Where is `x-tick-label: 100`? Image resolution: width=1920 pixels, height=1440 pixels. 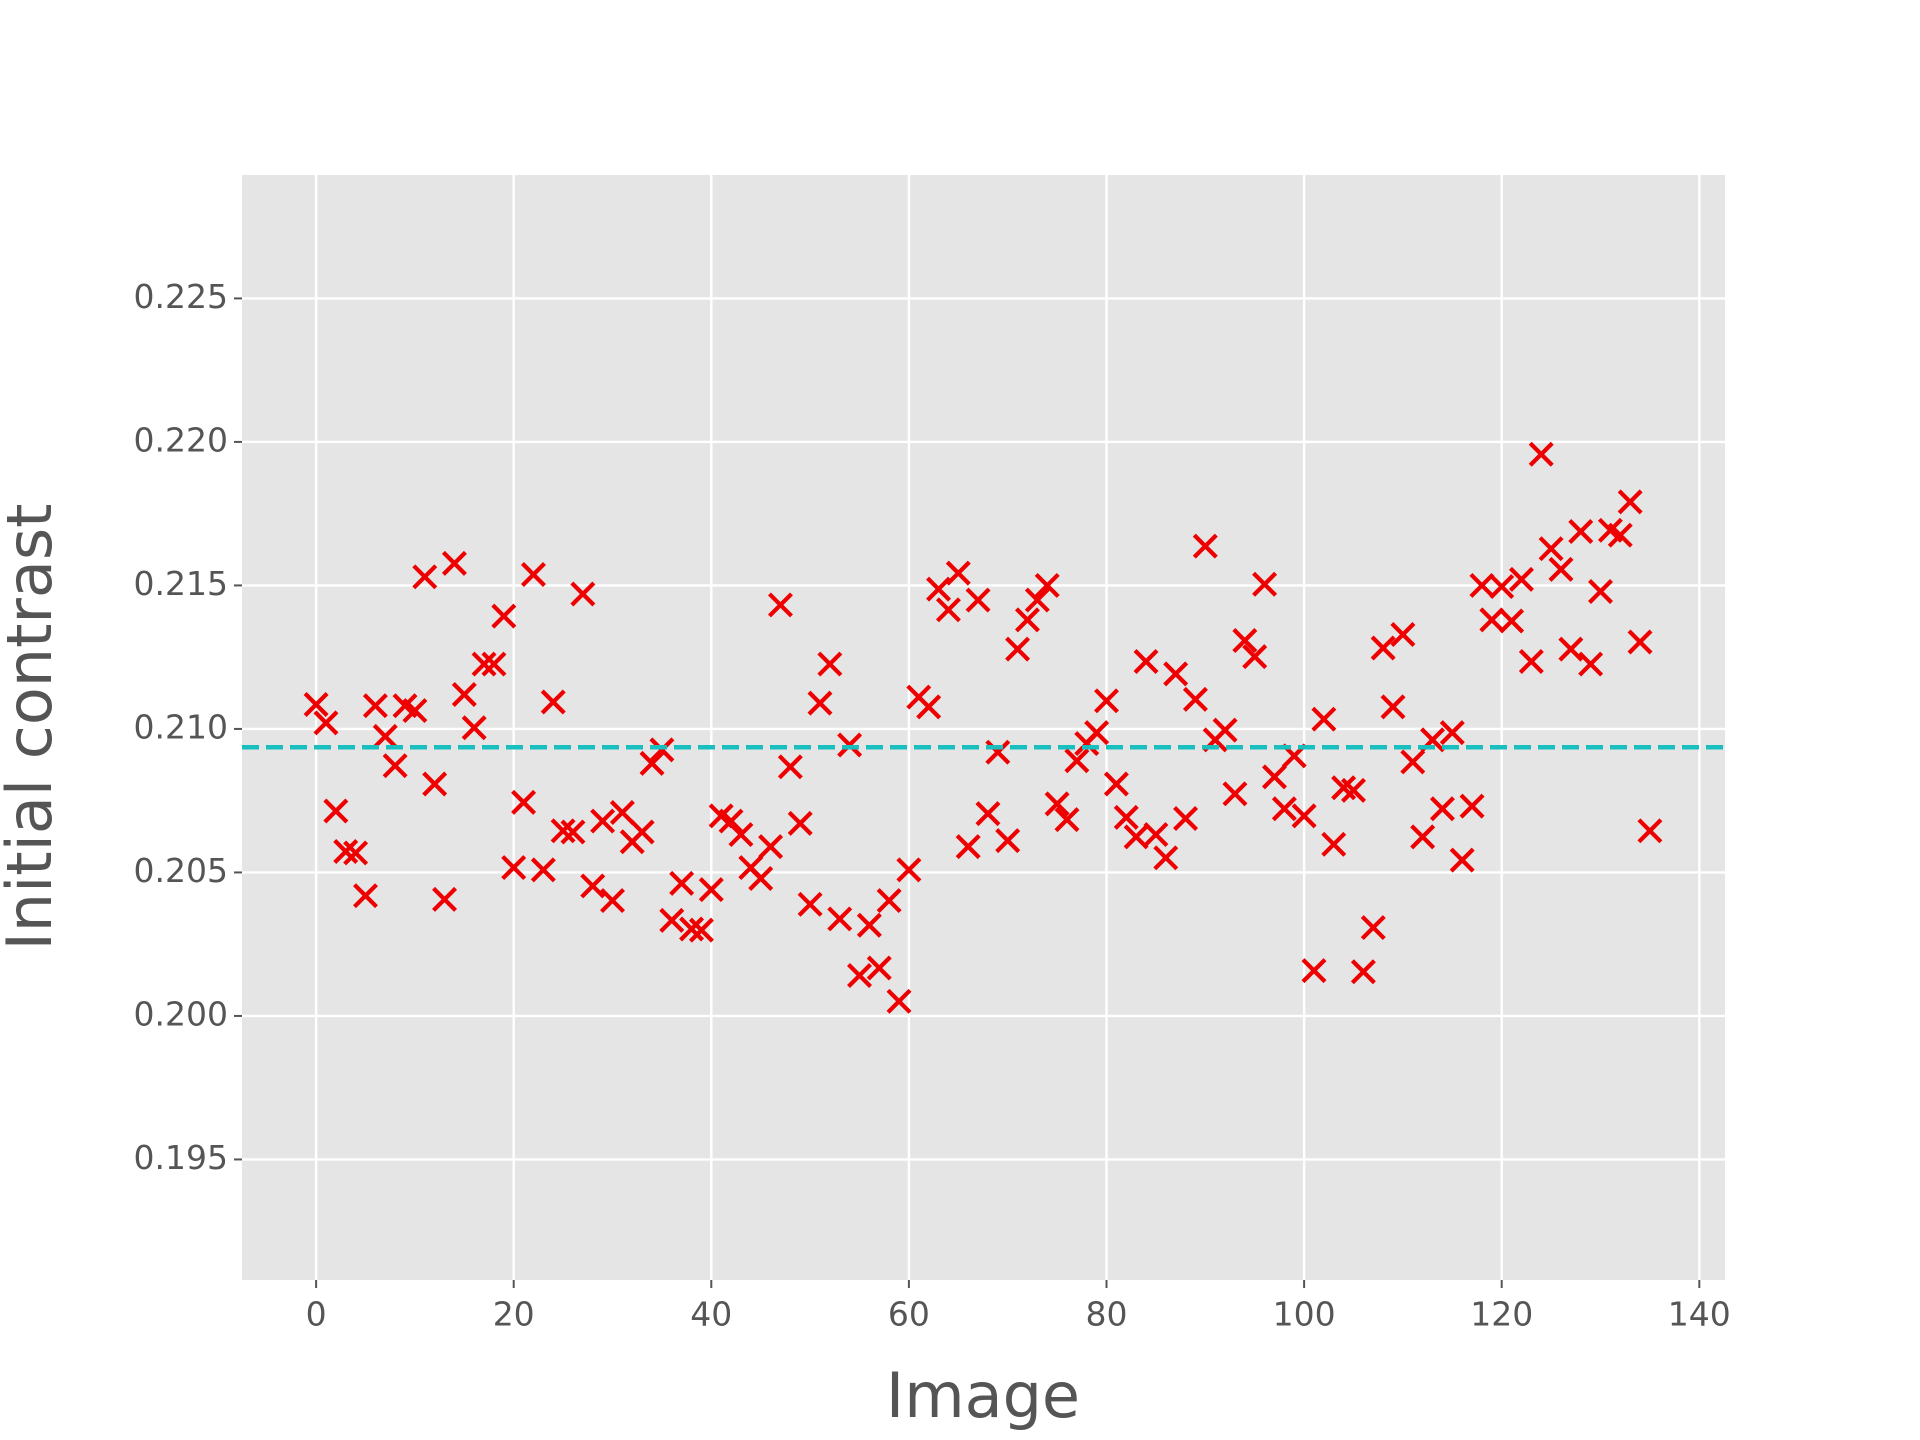 x-tick-label: 100 is located at coordinates (1304, 1314).